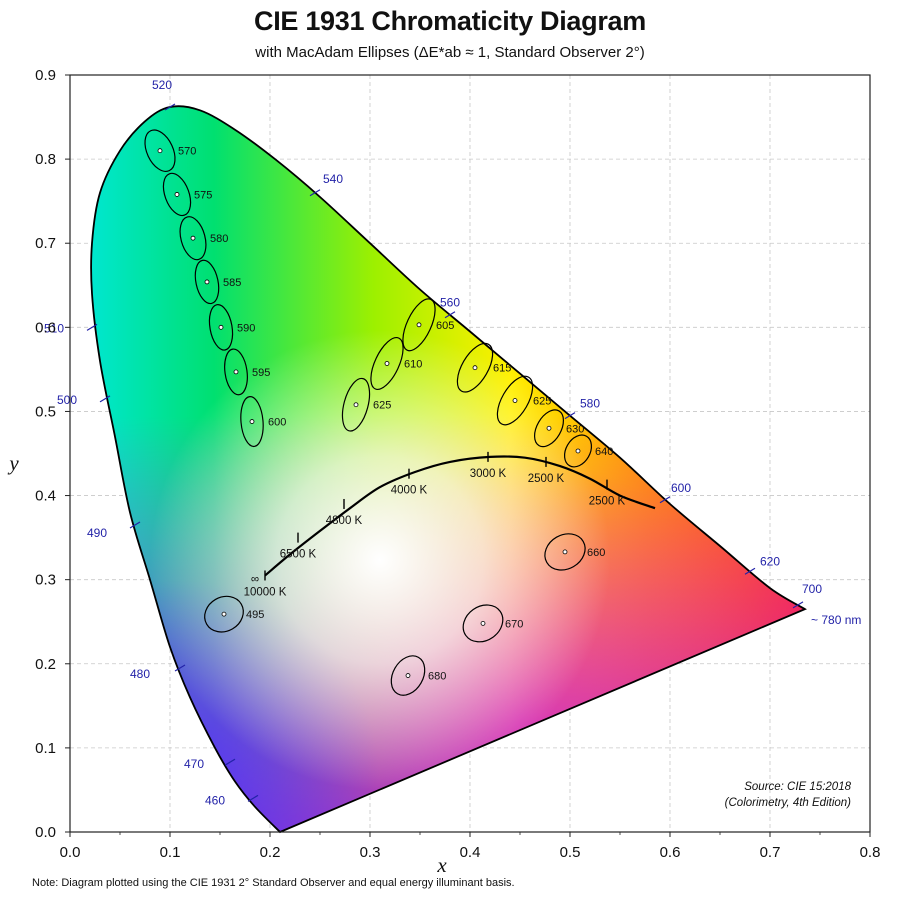 The width and height of the screenshot is (900, 900). What do you see at coordinates (370, 852) in the screenshot?
I see `x-tick-label: 0.3` at bounding box center [370, 852].